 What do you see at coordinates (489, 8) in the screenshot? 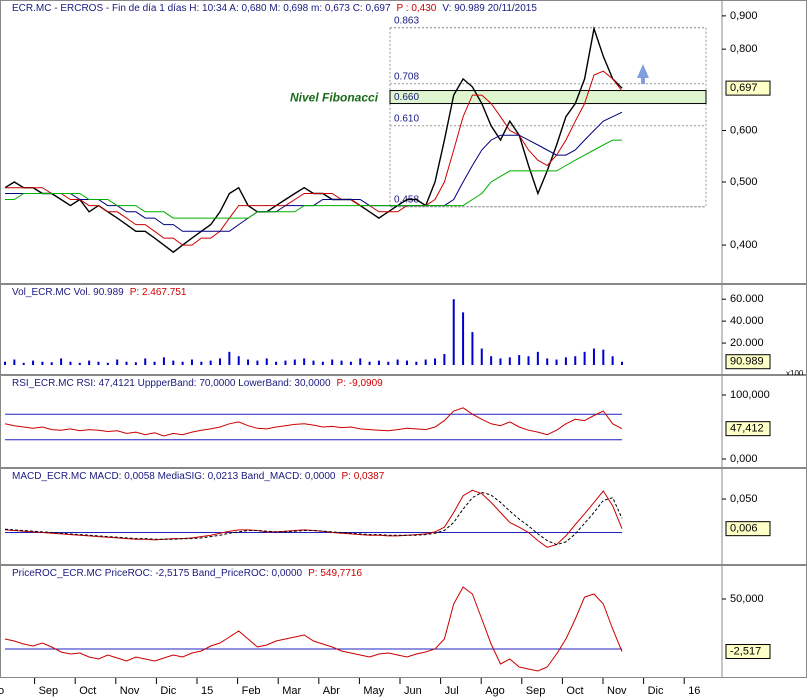
I see `header-part: V: 90.989 20/11/2015` at bounding box center [489, 8].